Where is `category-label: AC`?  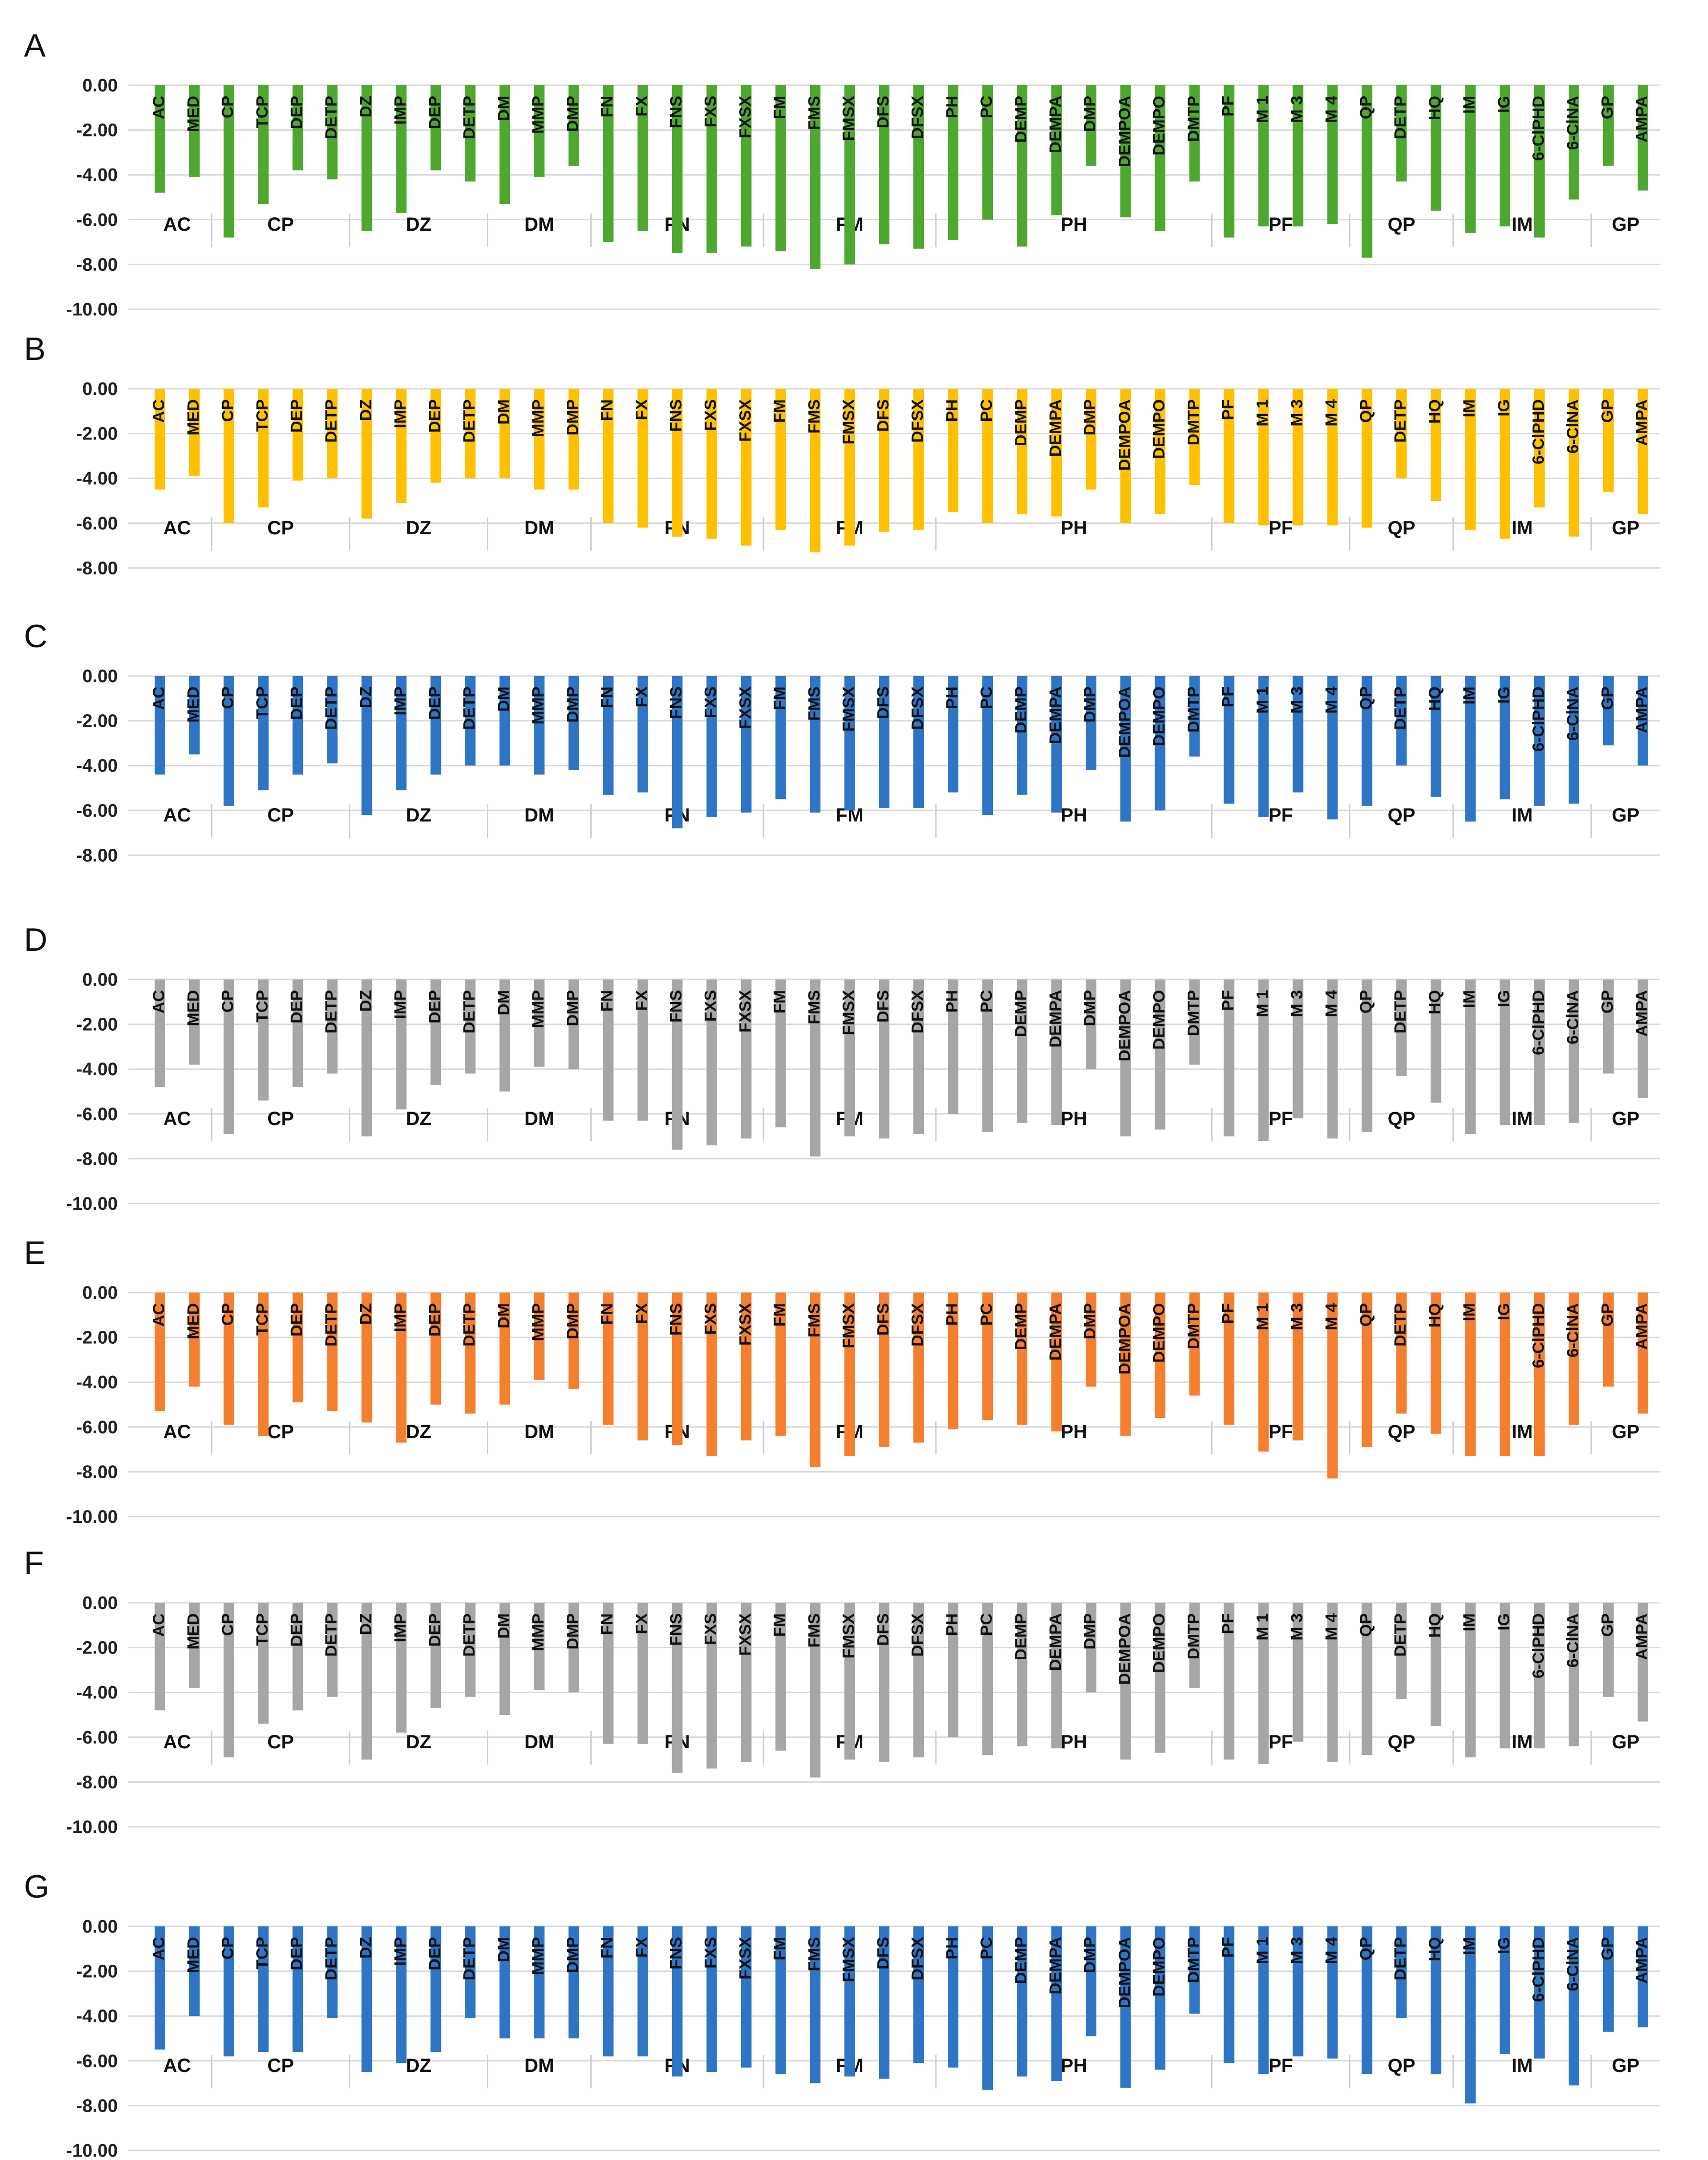
category-label: AC is located at coordinates (159, 1315).